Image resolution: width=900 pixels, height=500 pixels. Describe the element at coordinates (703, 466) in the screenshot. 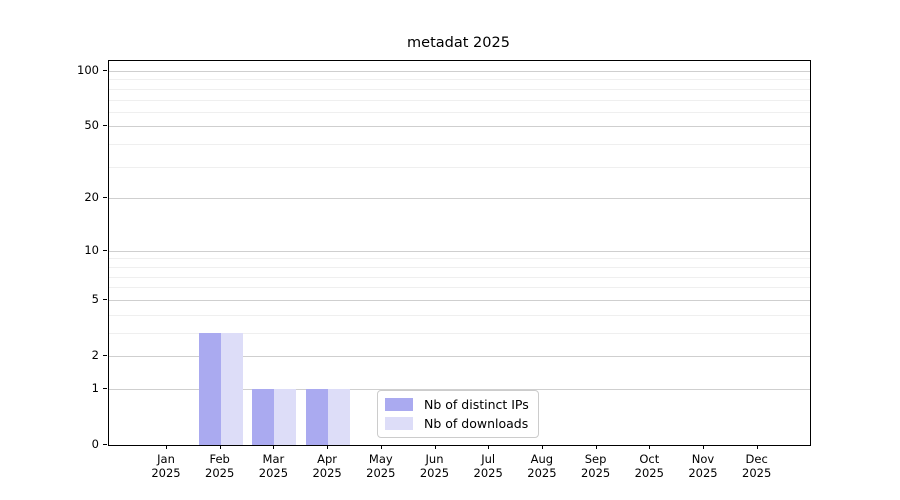

I see `x-tick-label-nov: Nov 2025` at that location.